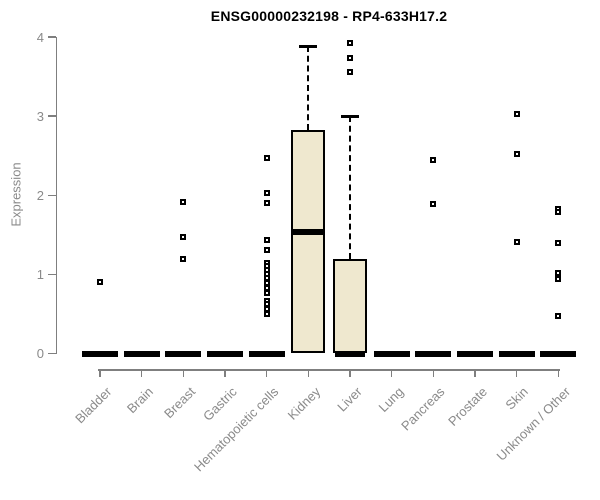 This screenshot has height=500, width=600. Describe the element at coordinates (391, 353) in the screenshot. I see `median-line-lung` at that location.